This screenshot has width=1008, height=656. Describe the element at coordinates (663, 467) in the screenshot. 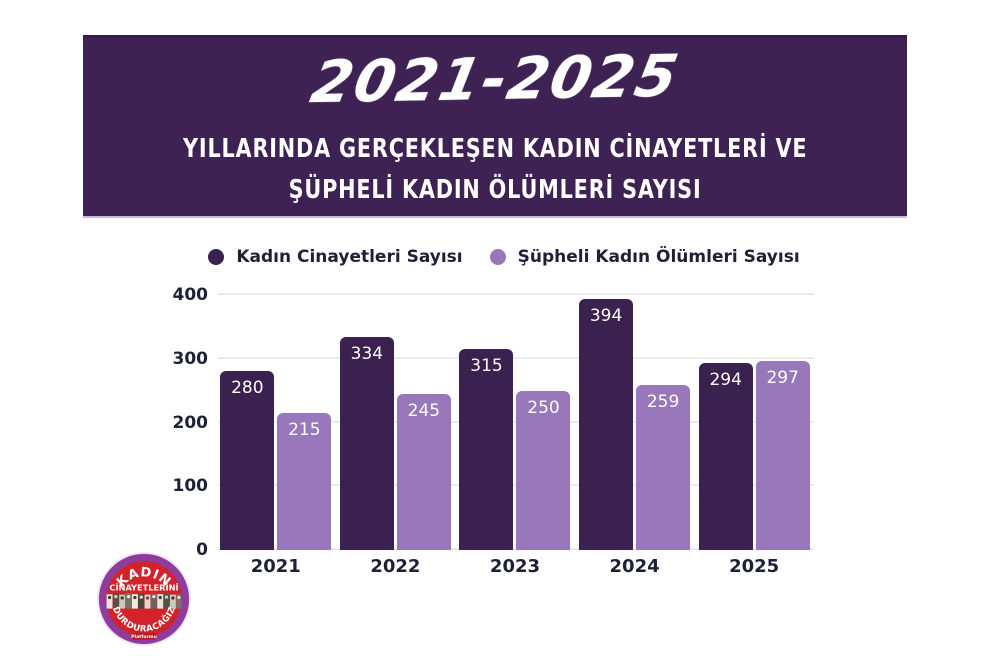

I see `bar-2024-series-1: 259` at that location.